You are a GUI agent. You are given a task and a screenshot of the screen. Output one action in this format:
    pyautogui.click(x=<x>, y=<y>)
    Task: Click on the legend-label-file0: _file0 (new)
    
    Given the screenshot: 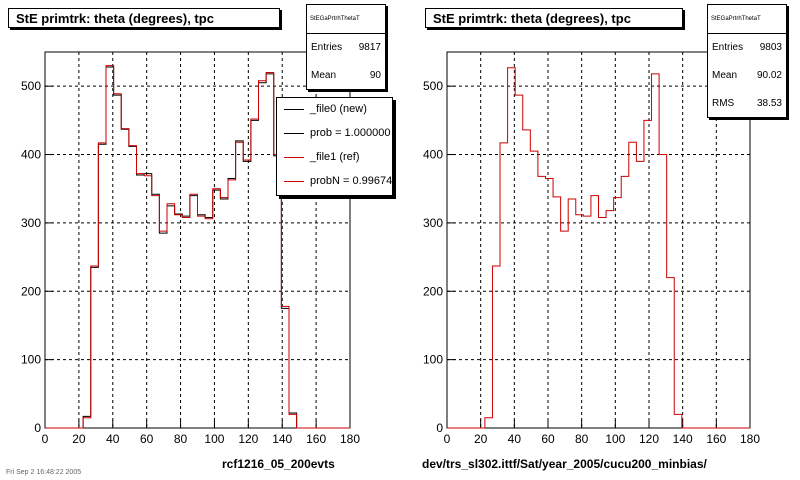 What is the action you would take?
    pyautogui.click(x=338, y=109)
    